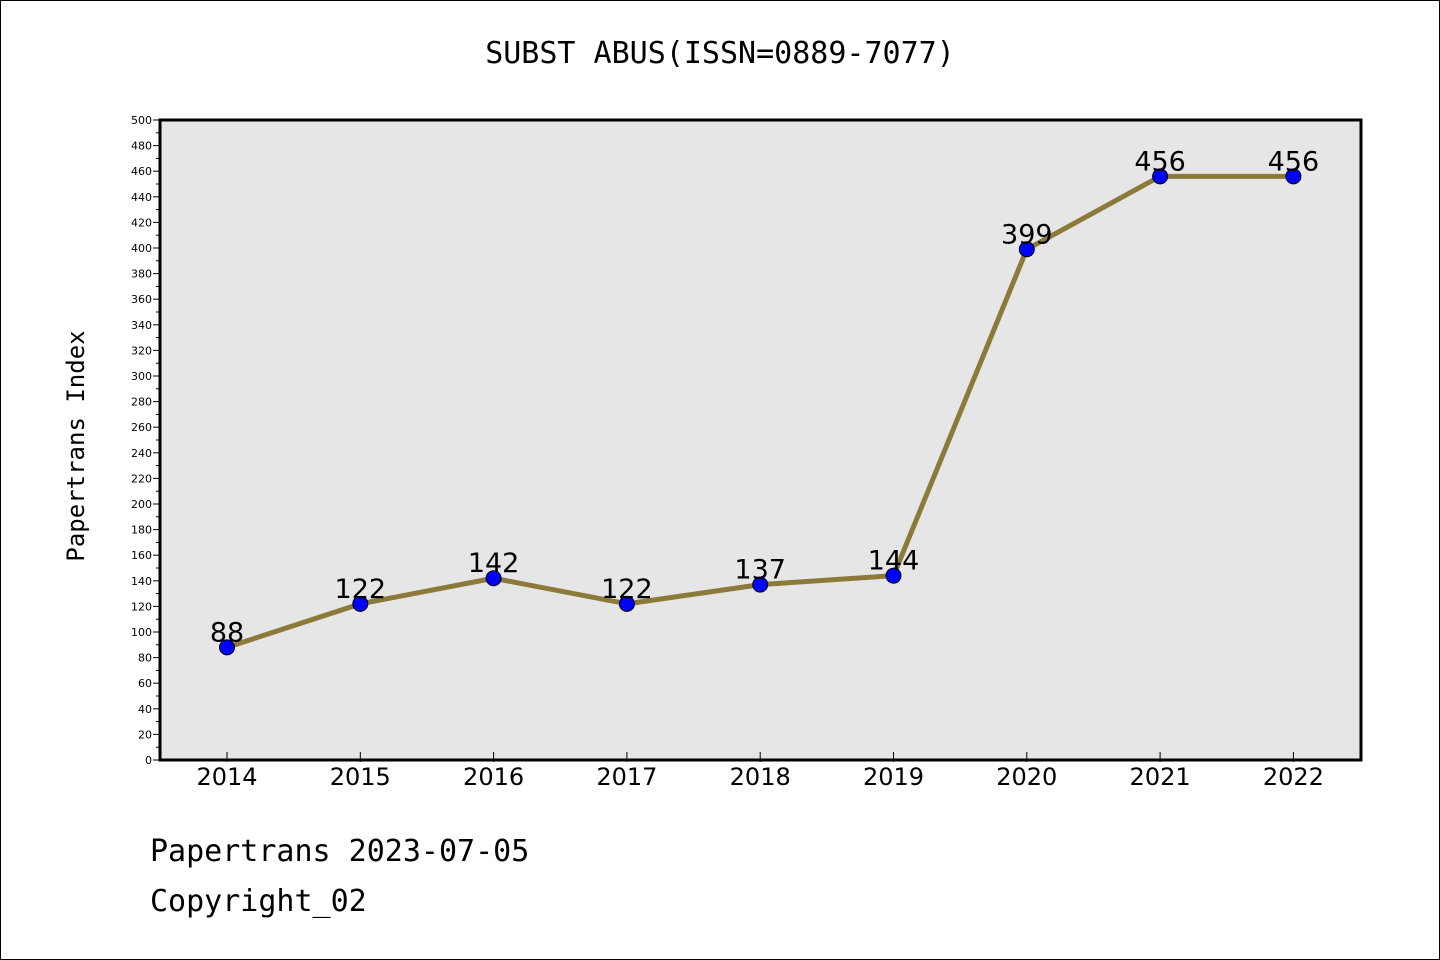 Image resolution: width=1440 pixels, height=960 pixels. I want to click on y-tick-label: 380, so click(141, 274).